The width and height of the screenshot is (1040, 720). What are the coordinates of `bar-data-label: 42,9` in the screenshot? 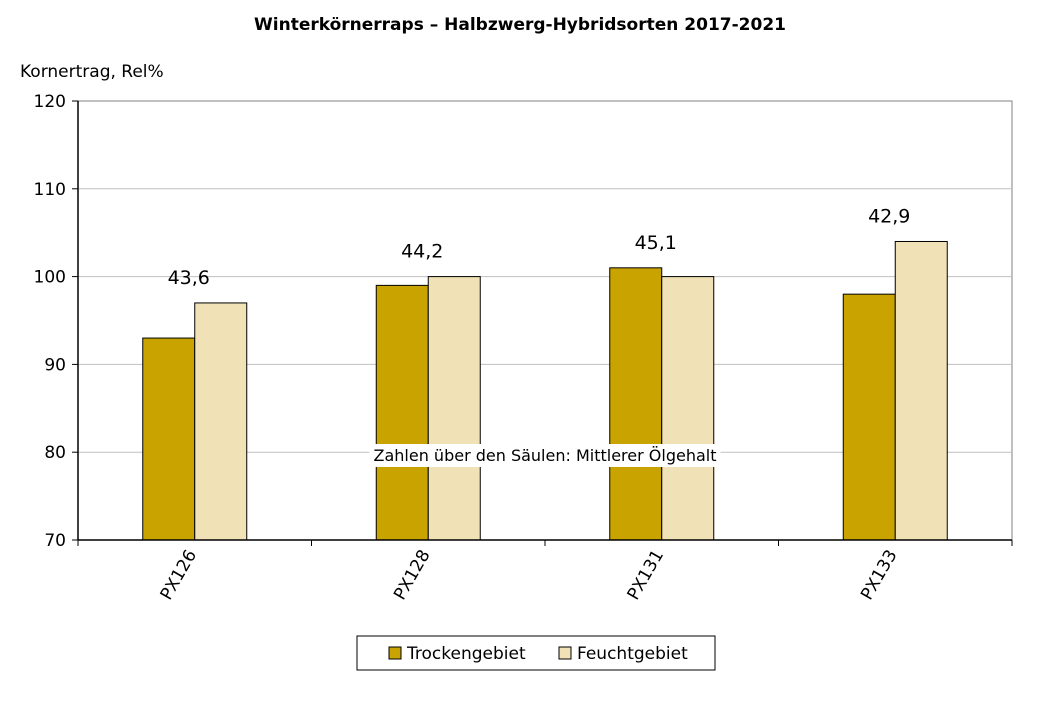 It's located at (889, 216).